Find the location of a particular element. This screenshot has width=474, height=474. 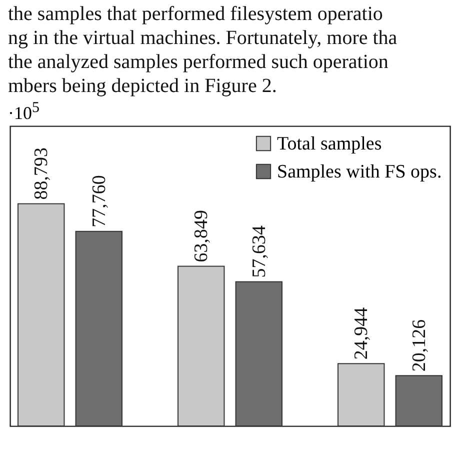

text: mbers being depicted in Figure 2. is located at coordinates (143, 86).